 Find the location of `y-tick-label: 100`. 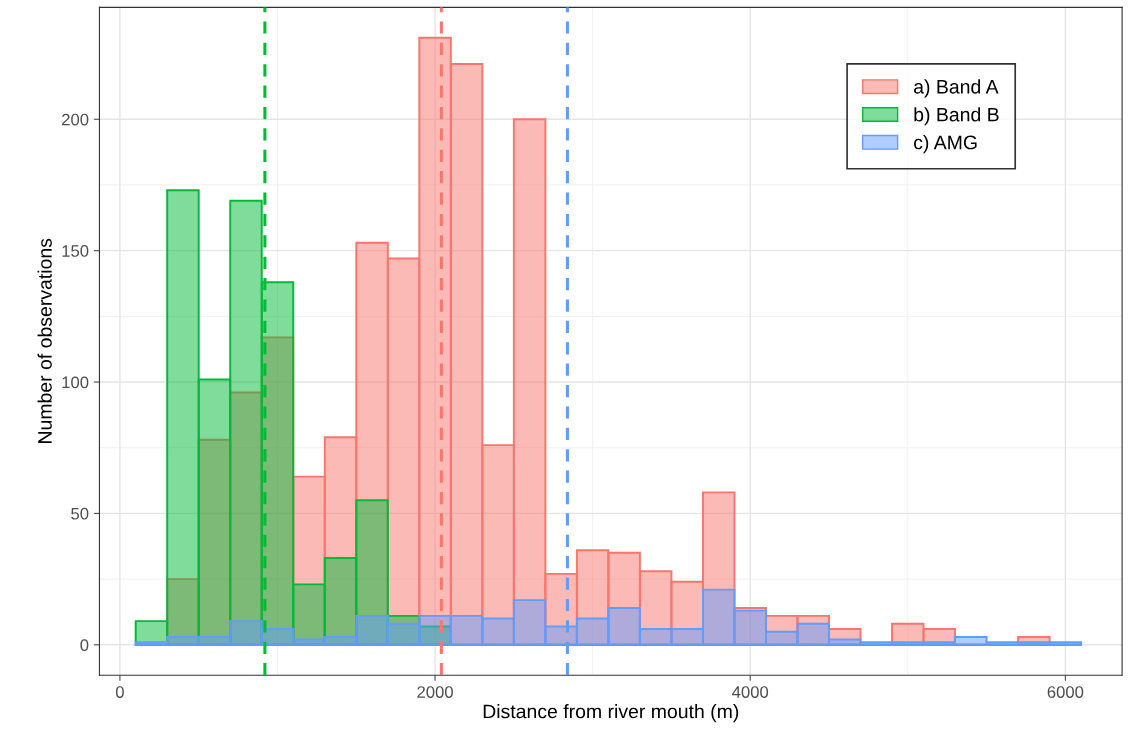

y-tick-label: 100 is located at coordinates (75, 382).